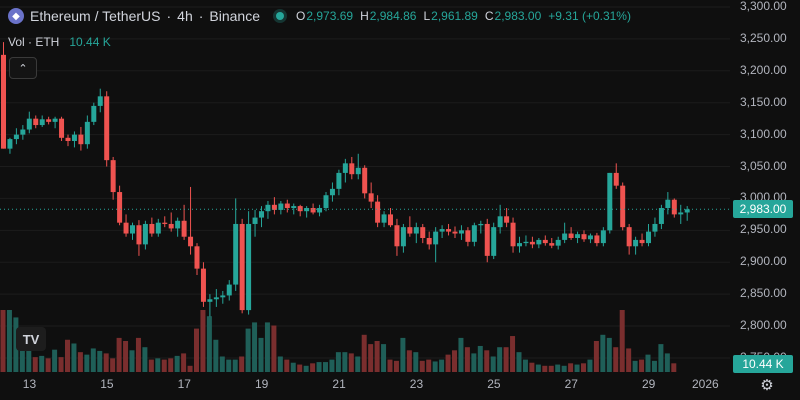  I want to click on time-tick: 15, so click(107, 384).